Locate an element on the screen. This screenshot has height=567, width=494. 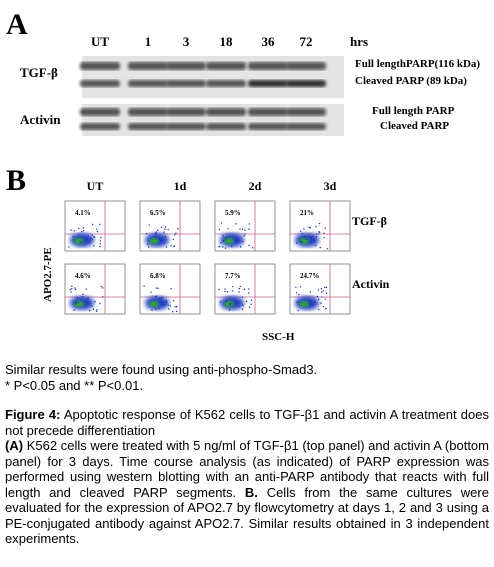
band-label: Cleaved PARP (89 kDa) is located at coordinates (411, 81).